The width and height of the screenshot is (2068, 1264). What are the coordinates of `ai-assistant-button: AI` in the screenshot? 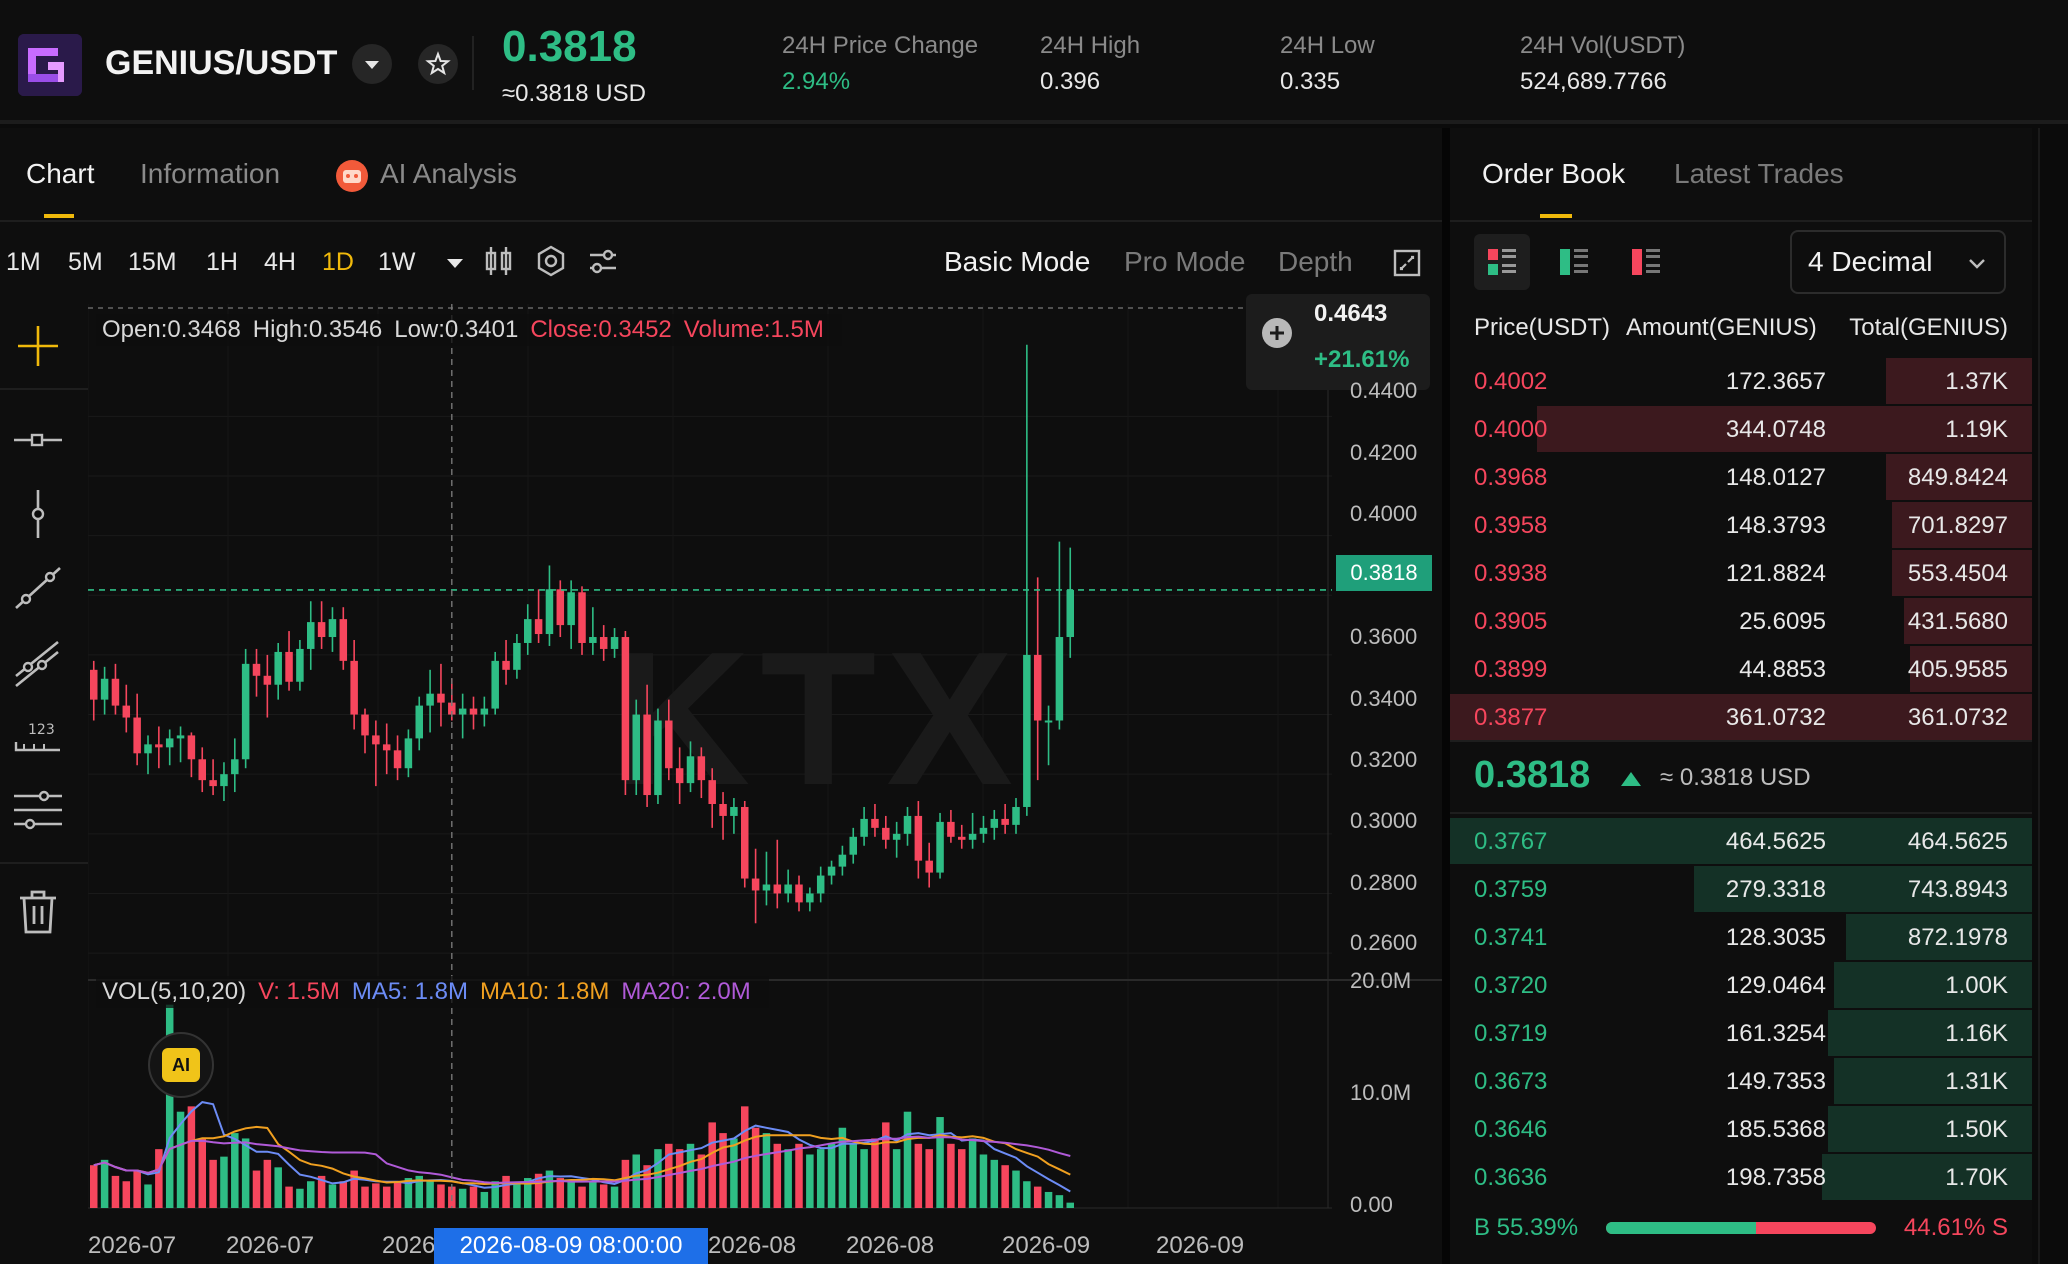 It's located at (181, 1065).